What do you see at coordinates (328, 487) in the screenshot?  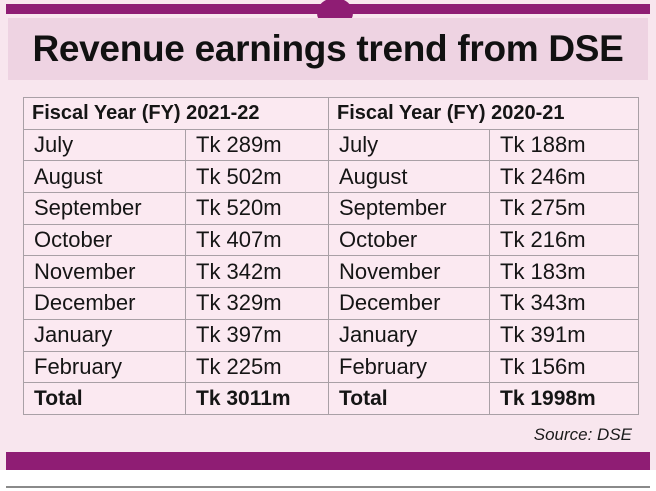 I see `bottom-rule` at bounding box center [328, 487].